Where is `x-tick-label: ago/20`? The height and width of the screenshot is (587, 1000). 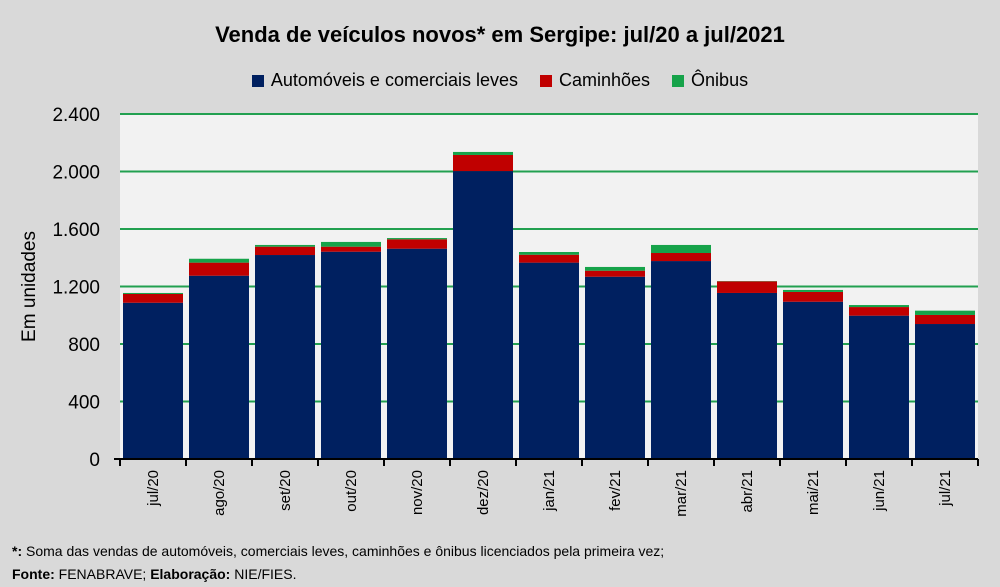
x-tick-label: ago/20 is located at coordinates (219, 493).